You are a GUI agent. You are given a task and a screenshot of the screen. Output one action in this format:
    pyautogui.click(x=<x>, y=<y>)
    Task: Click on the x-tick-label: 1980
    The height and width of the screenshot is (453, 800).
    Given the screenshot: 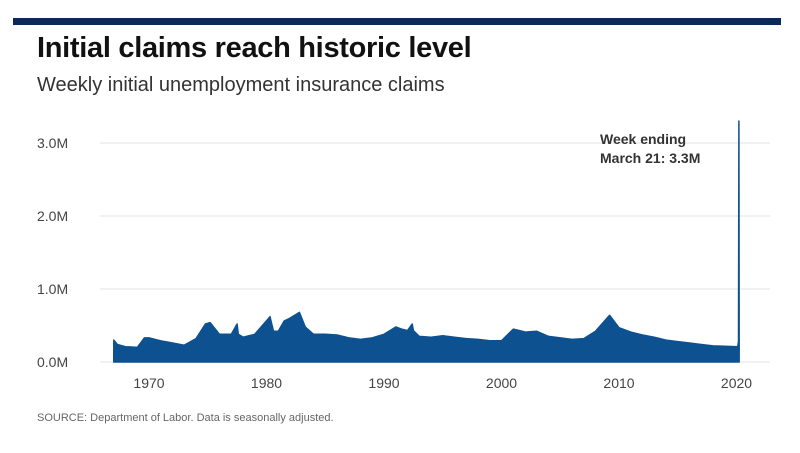 What is the action you would take?
    pyautogui.click(x=266, y=383)
    